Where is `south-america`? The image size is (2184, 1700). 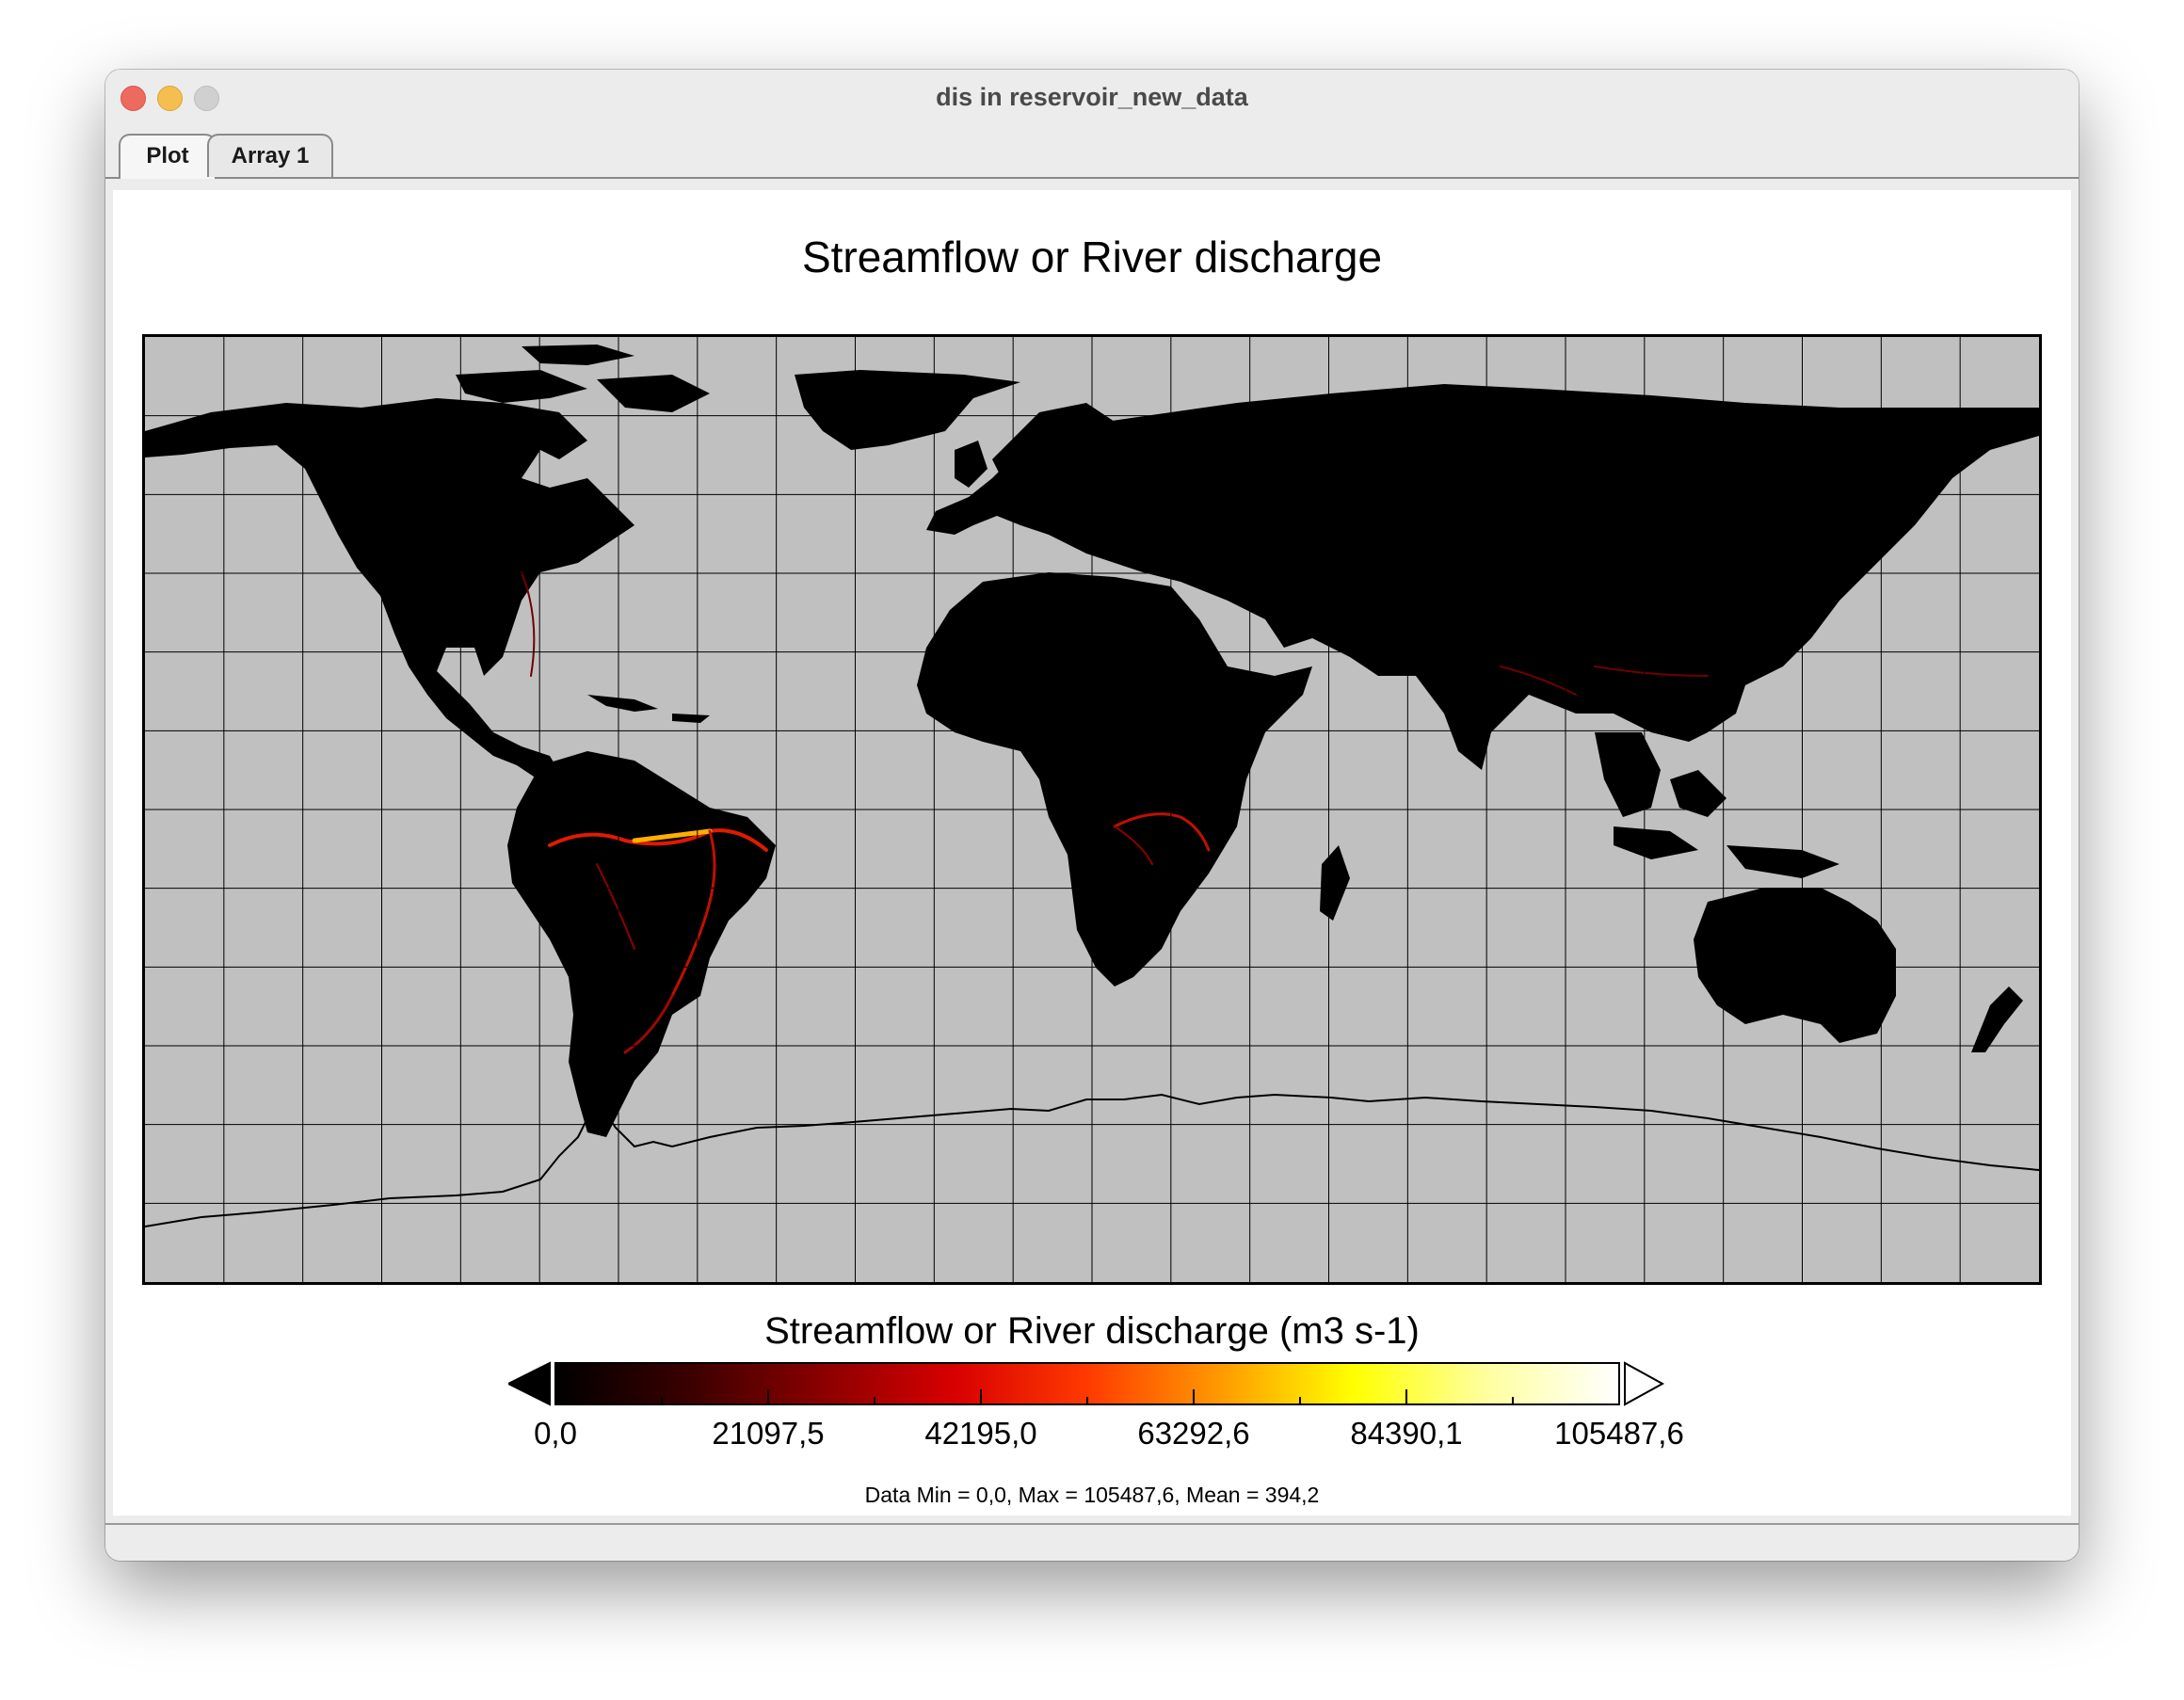
south-america is located at coordinates (641, 944).